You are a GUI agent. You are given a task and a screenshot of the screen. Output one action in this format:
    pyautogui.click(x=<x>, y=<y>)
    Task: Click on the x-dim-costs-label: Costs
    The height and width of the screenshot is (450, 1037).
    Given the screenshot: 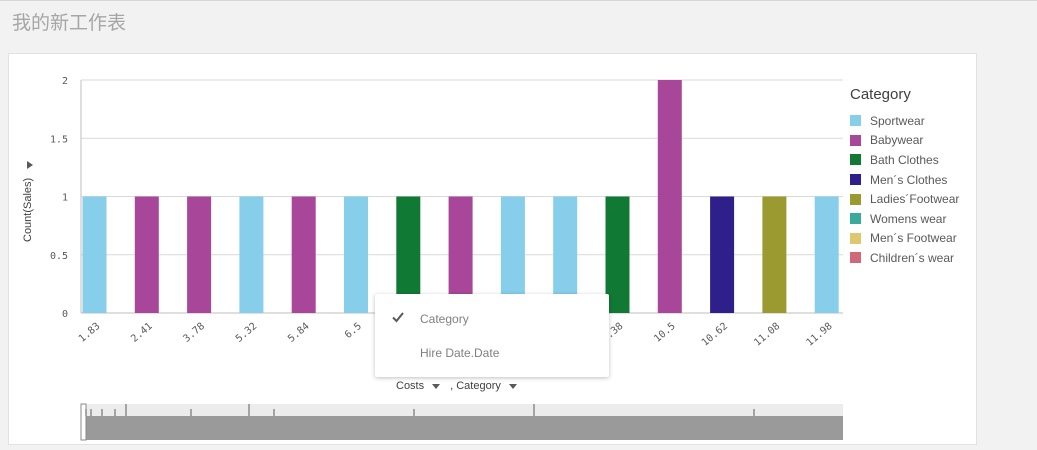 What is the action you would take?
    pyautogui.click(x=410, y=386)
    